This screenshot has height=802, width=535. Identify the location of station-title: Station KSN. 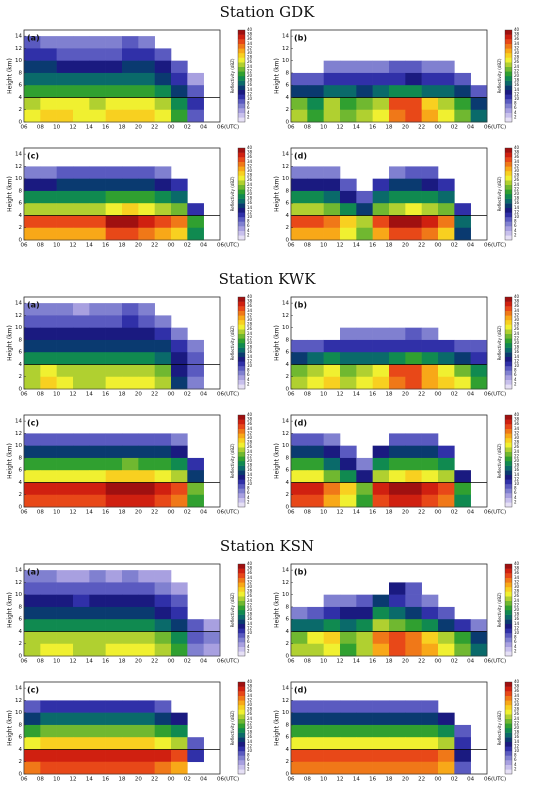
(267, 546).